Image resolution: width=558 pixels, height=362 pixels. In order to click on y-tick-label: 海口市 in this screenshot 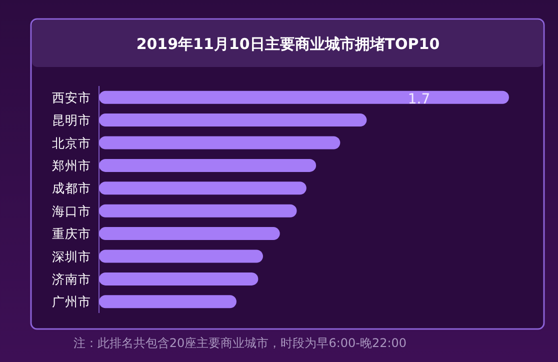, I will do `click(71, 210)`.